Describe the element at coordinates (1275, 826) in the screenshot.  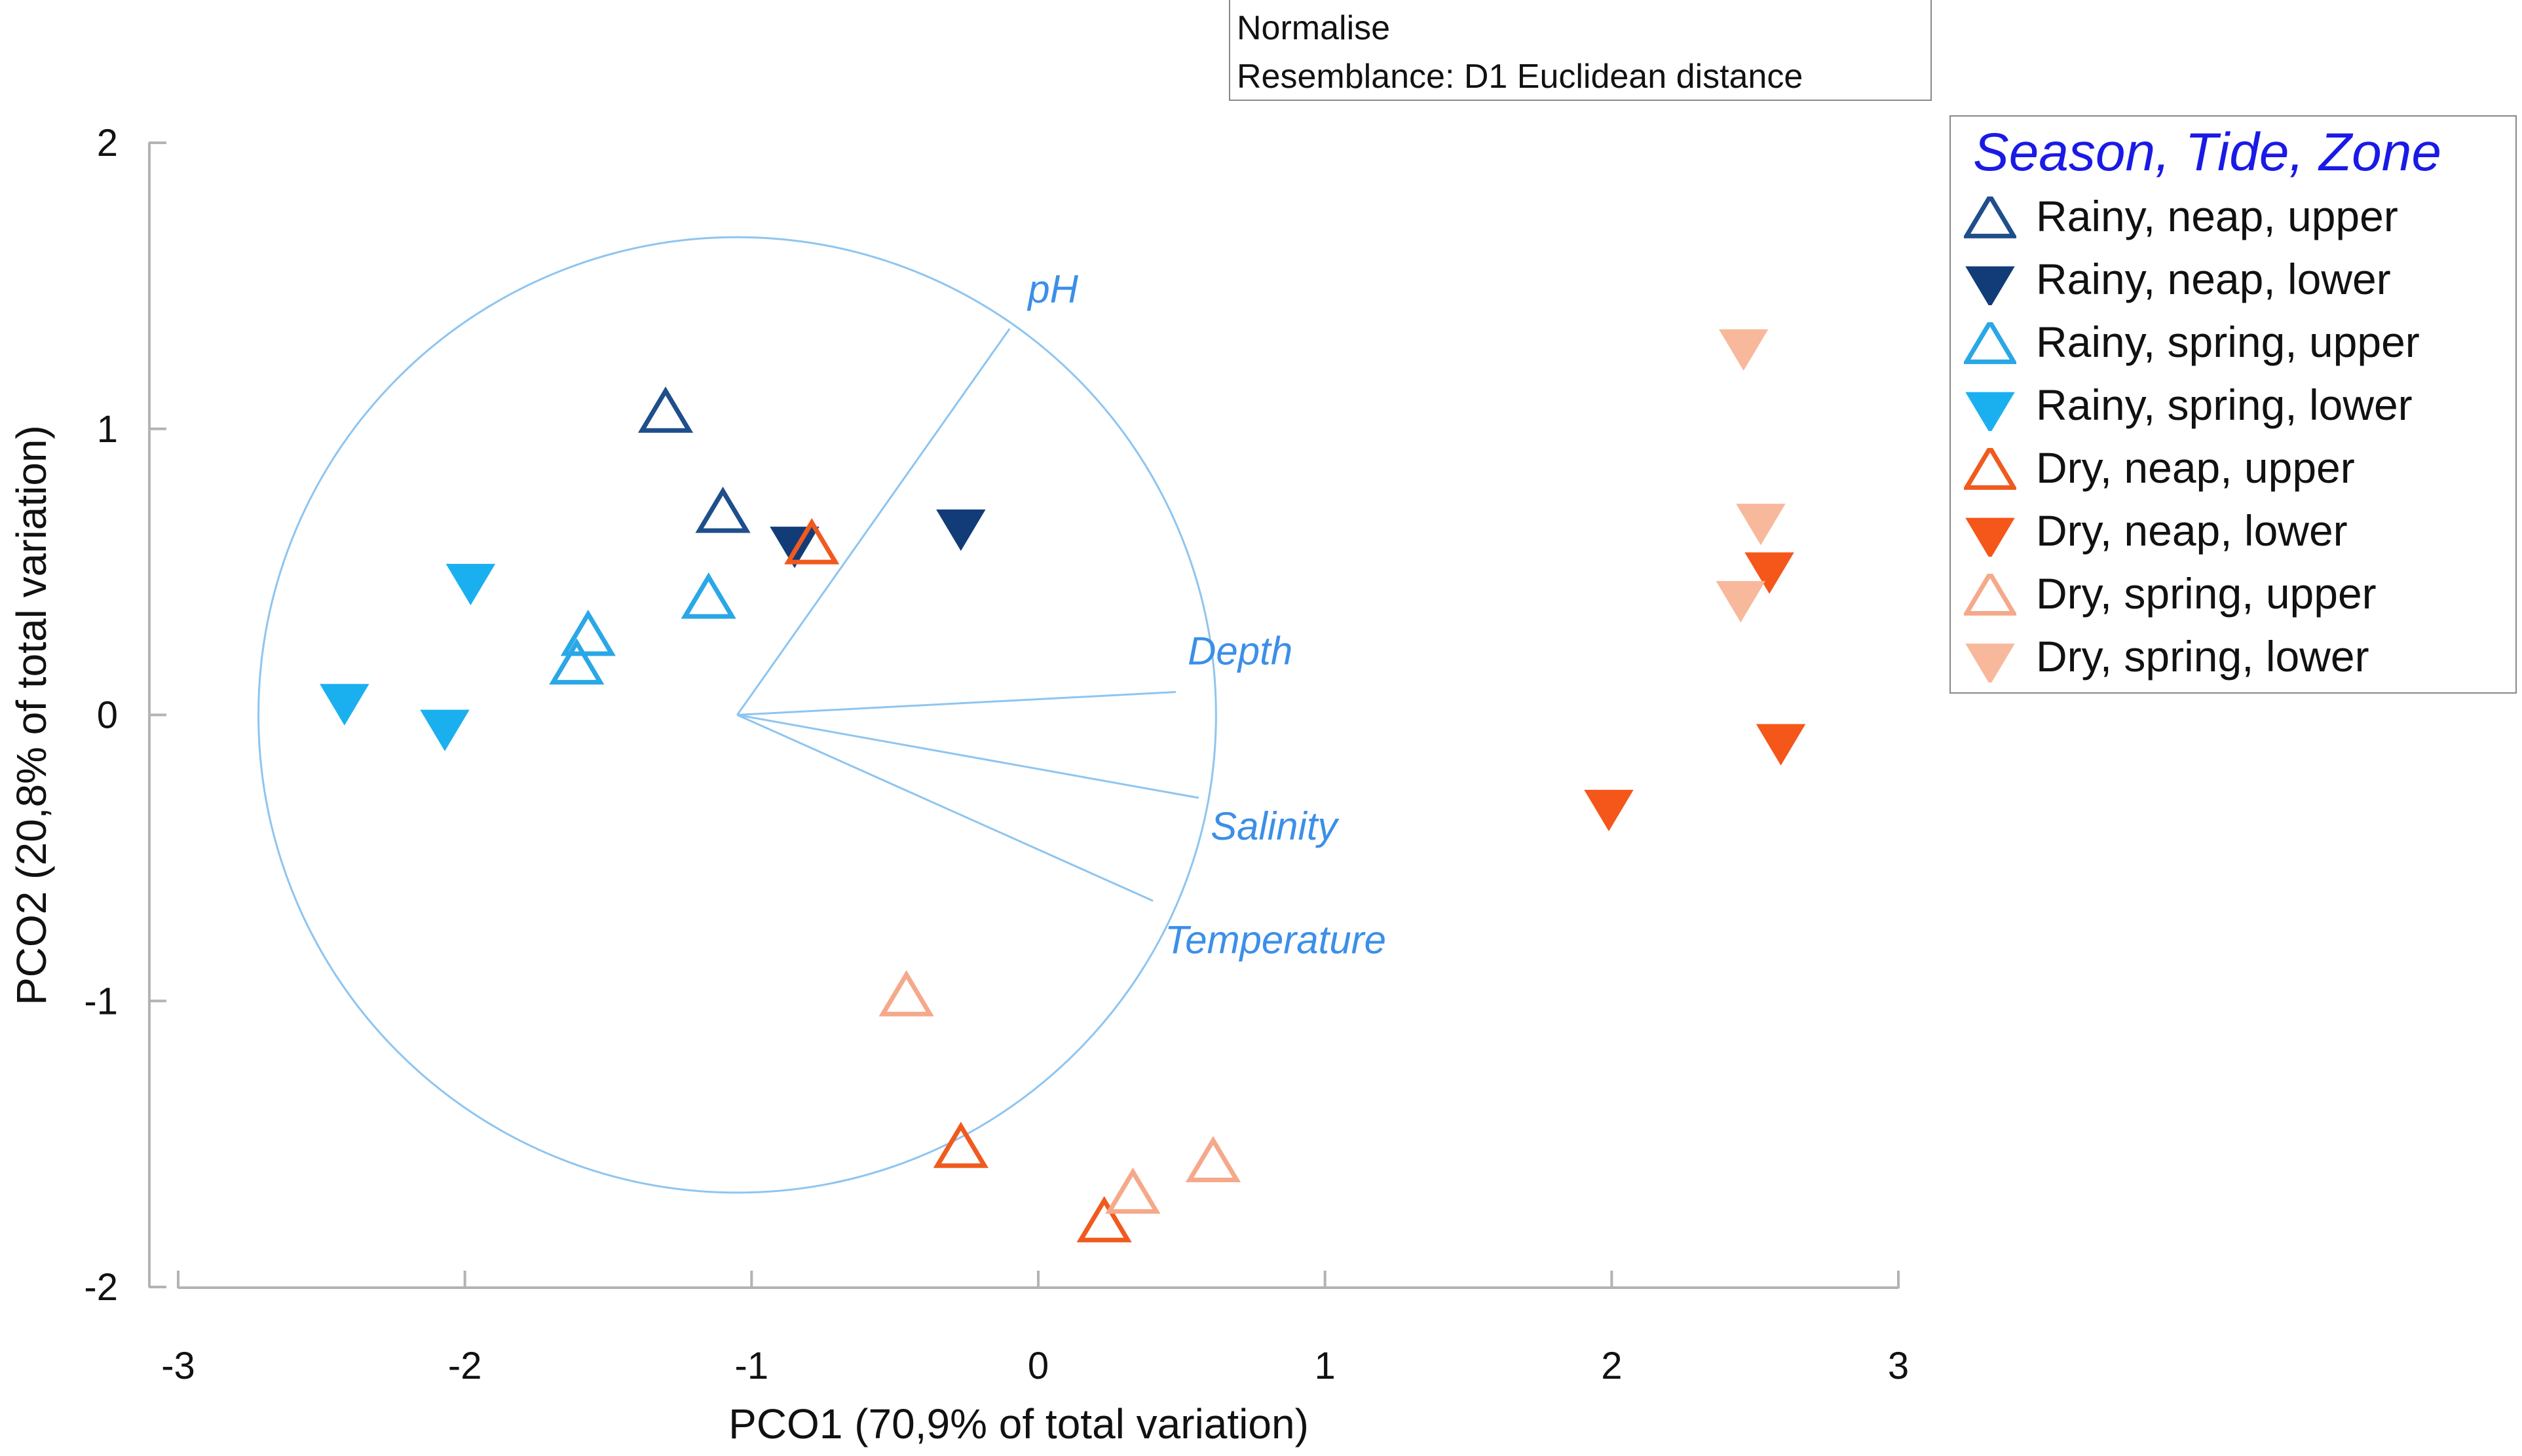
I see `vector-label-salinity: Salinity` at that location.